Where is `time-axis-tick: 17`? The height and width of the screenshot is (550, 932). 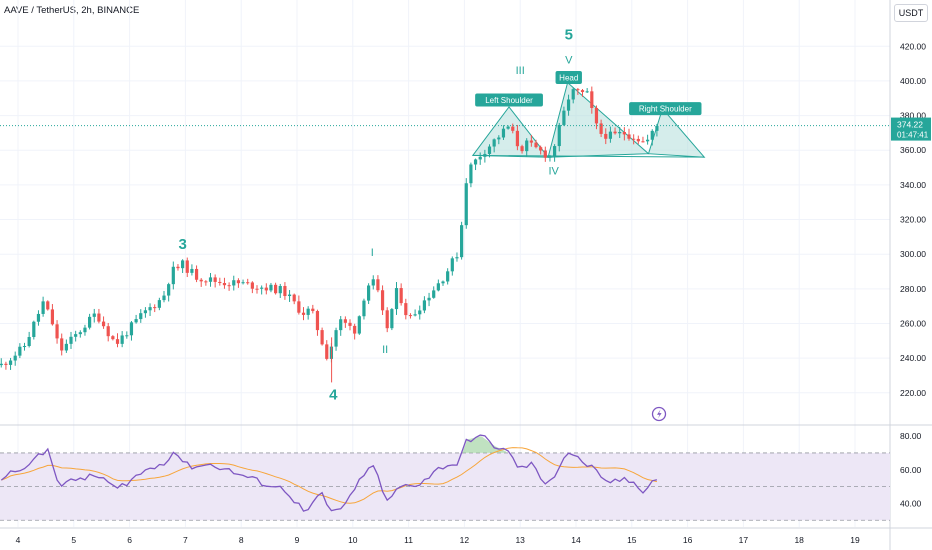
time-axis-tick: 17 is located at coordinates (744, 540).